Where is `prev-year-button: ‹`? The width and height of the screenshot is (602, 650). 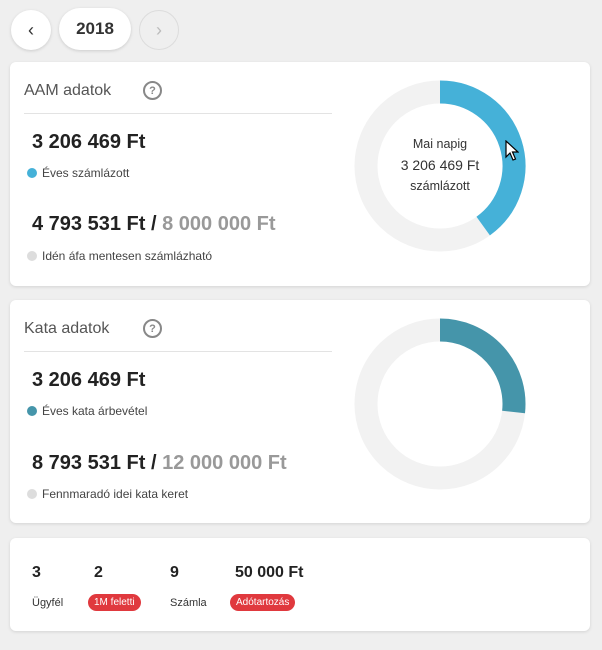 prev-year-button: ‹ is located at coordinates (31, 30).